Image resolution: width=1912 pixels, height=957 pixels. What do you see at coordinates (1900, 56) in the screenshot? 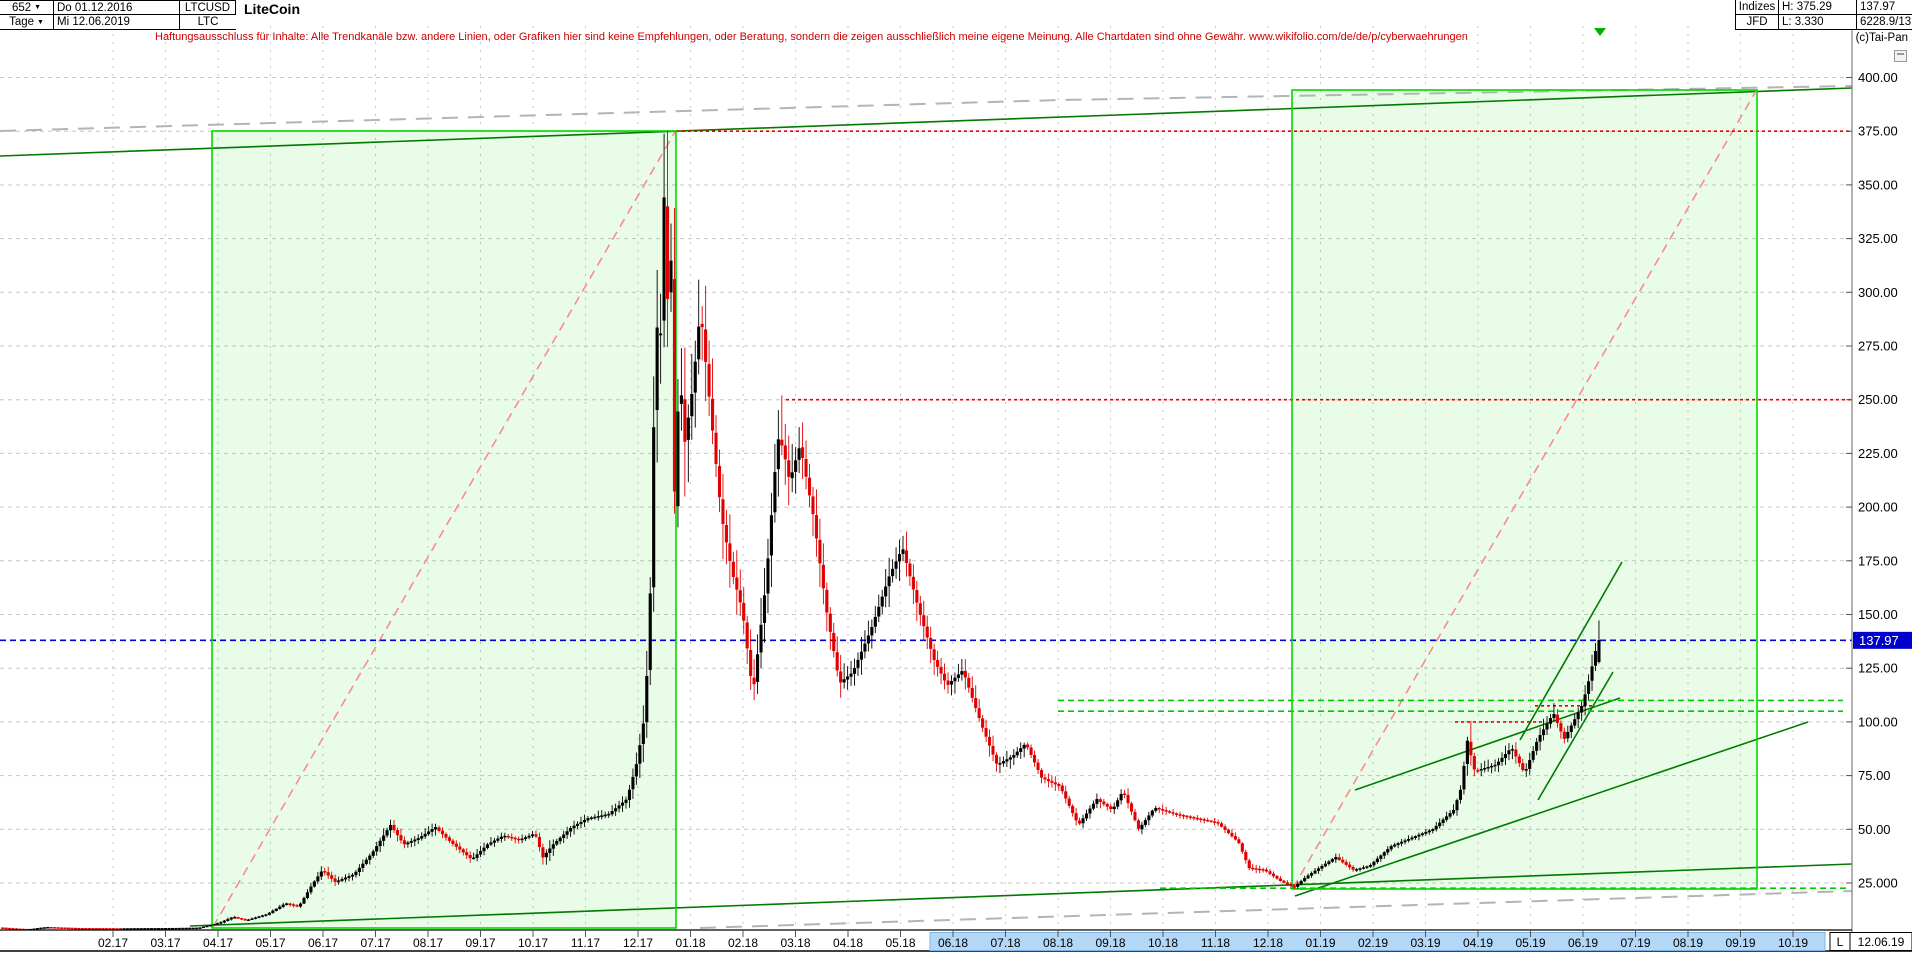
I see `collapse-panel-icon` at bounding box center [1900, 56].